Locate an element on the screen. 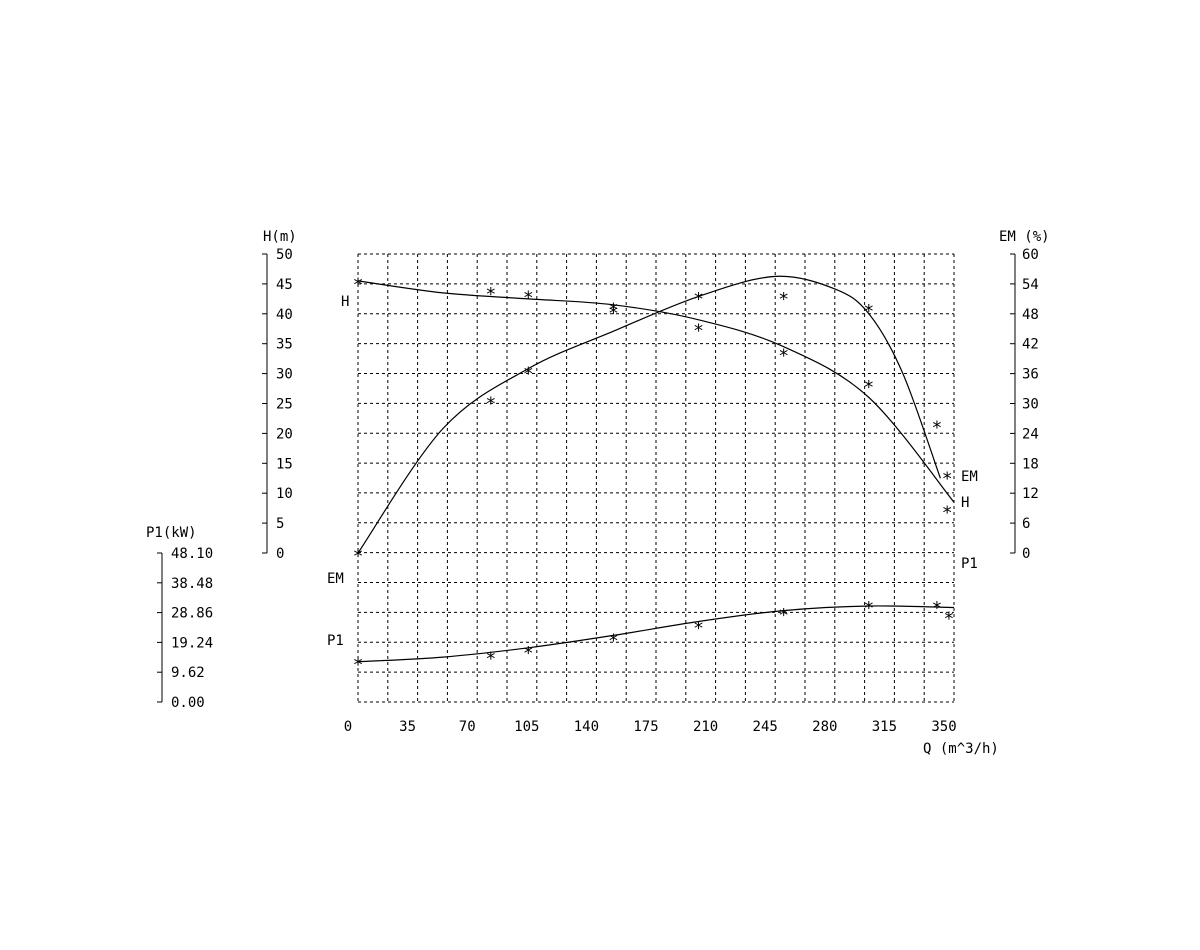  x-tick-label: 35 is located at coordinates (407, 727).